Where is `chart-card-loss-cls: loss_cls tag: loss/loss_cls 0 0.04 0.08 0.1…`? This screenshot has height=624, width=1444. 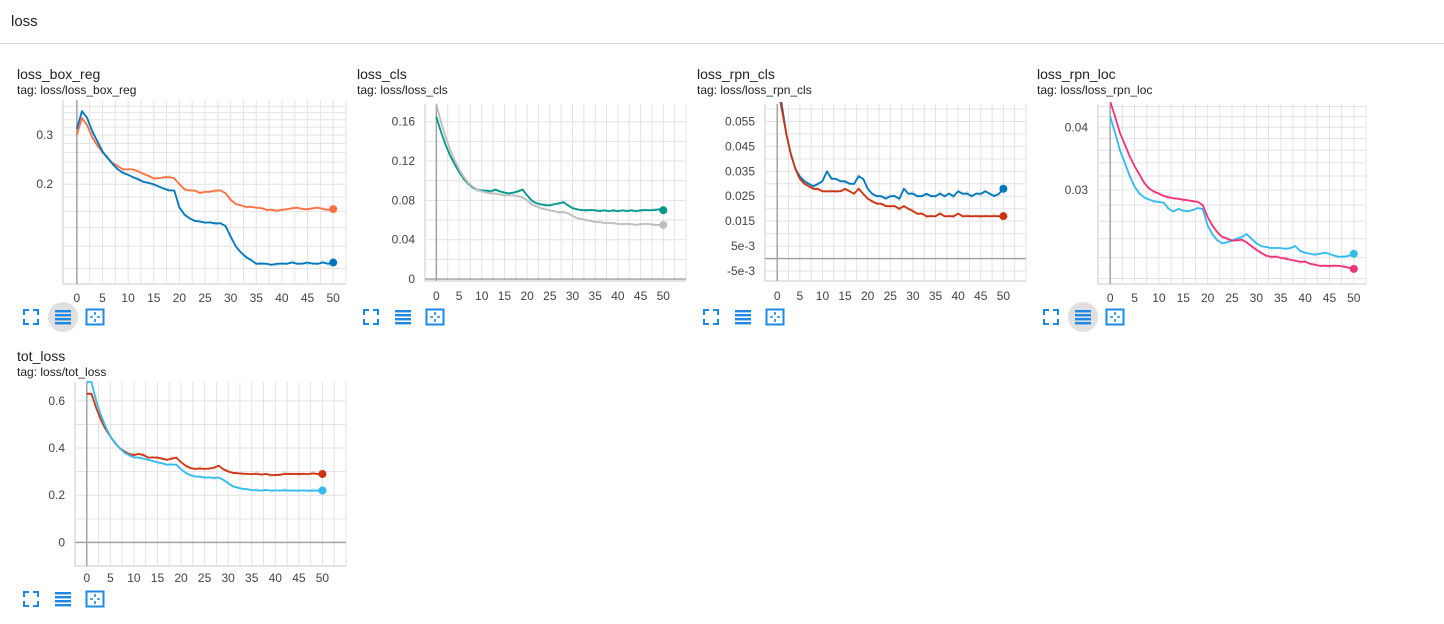
chart-card-loss-cls: loss_cls tag: loss/loss_cls 0 0.04 0.08 0.1… is located at coordinates (513, 201).